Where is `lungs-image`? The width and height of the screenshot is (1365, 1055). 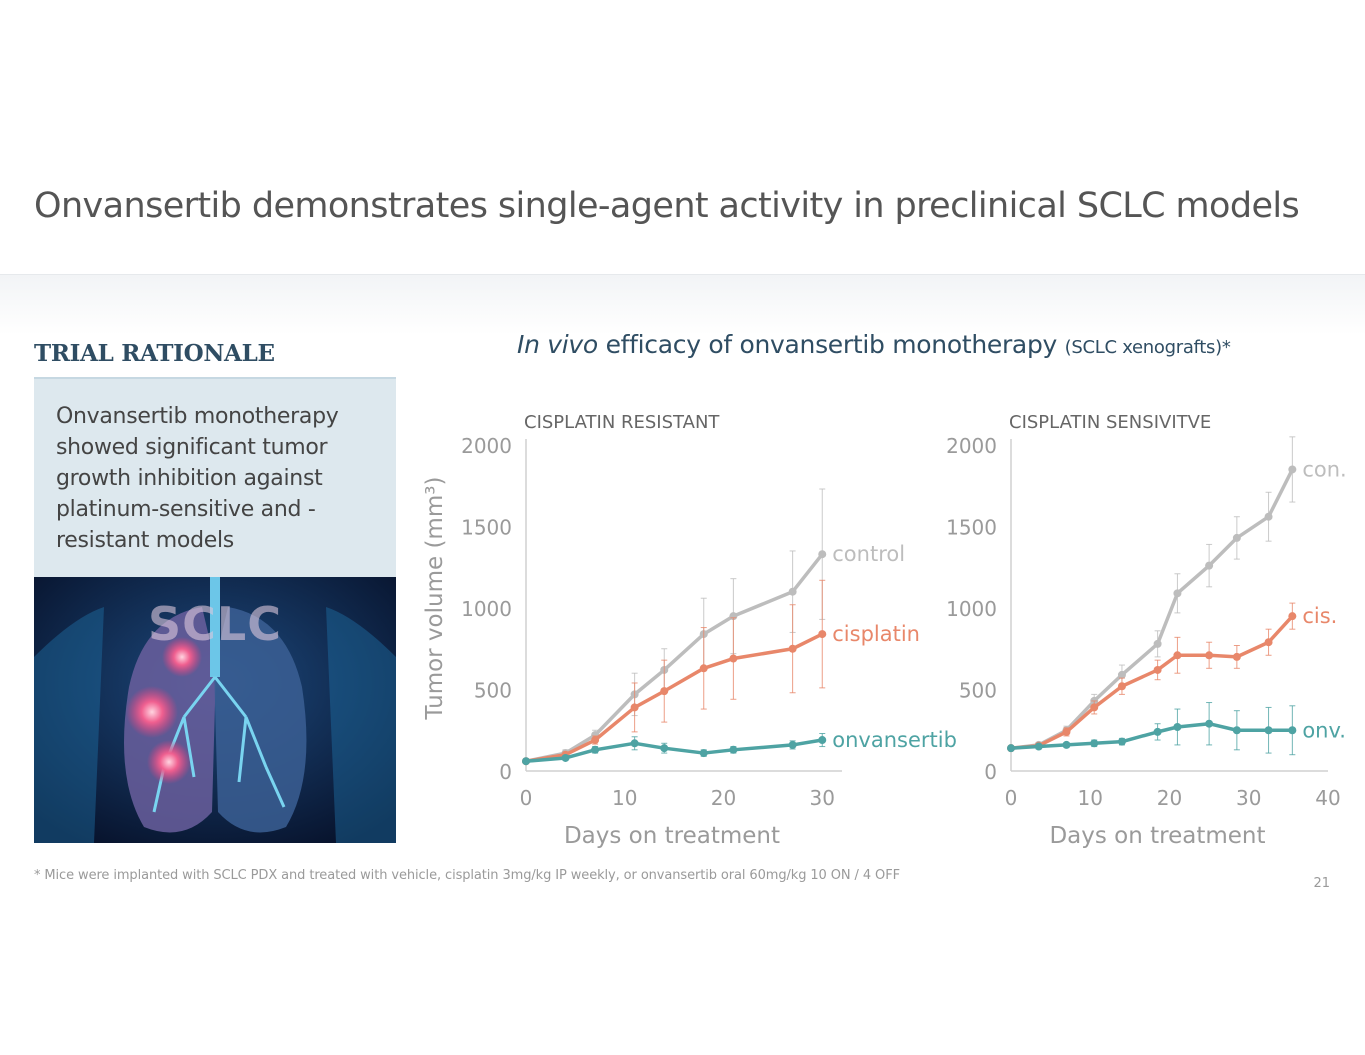
lungs-image is located at coordinates (215, 710).